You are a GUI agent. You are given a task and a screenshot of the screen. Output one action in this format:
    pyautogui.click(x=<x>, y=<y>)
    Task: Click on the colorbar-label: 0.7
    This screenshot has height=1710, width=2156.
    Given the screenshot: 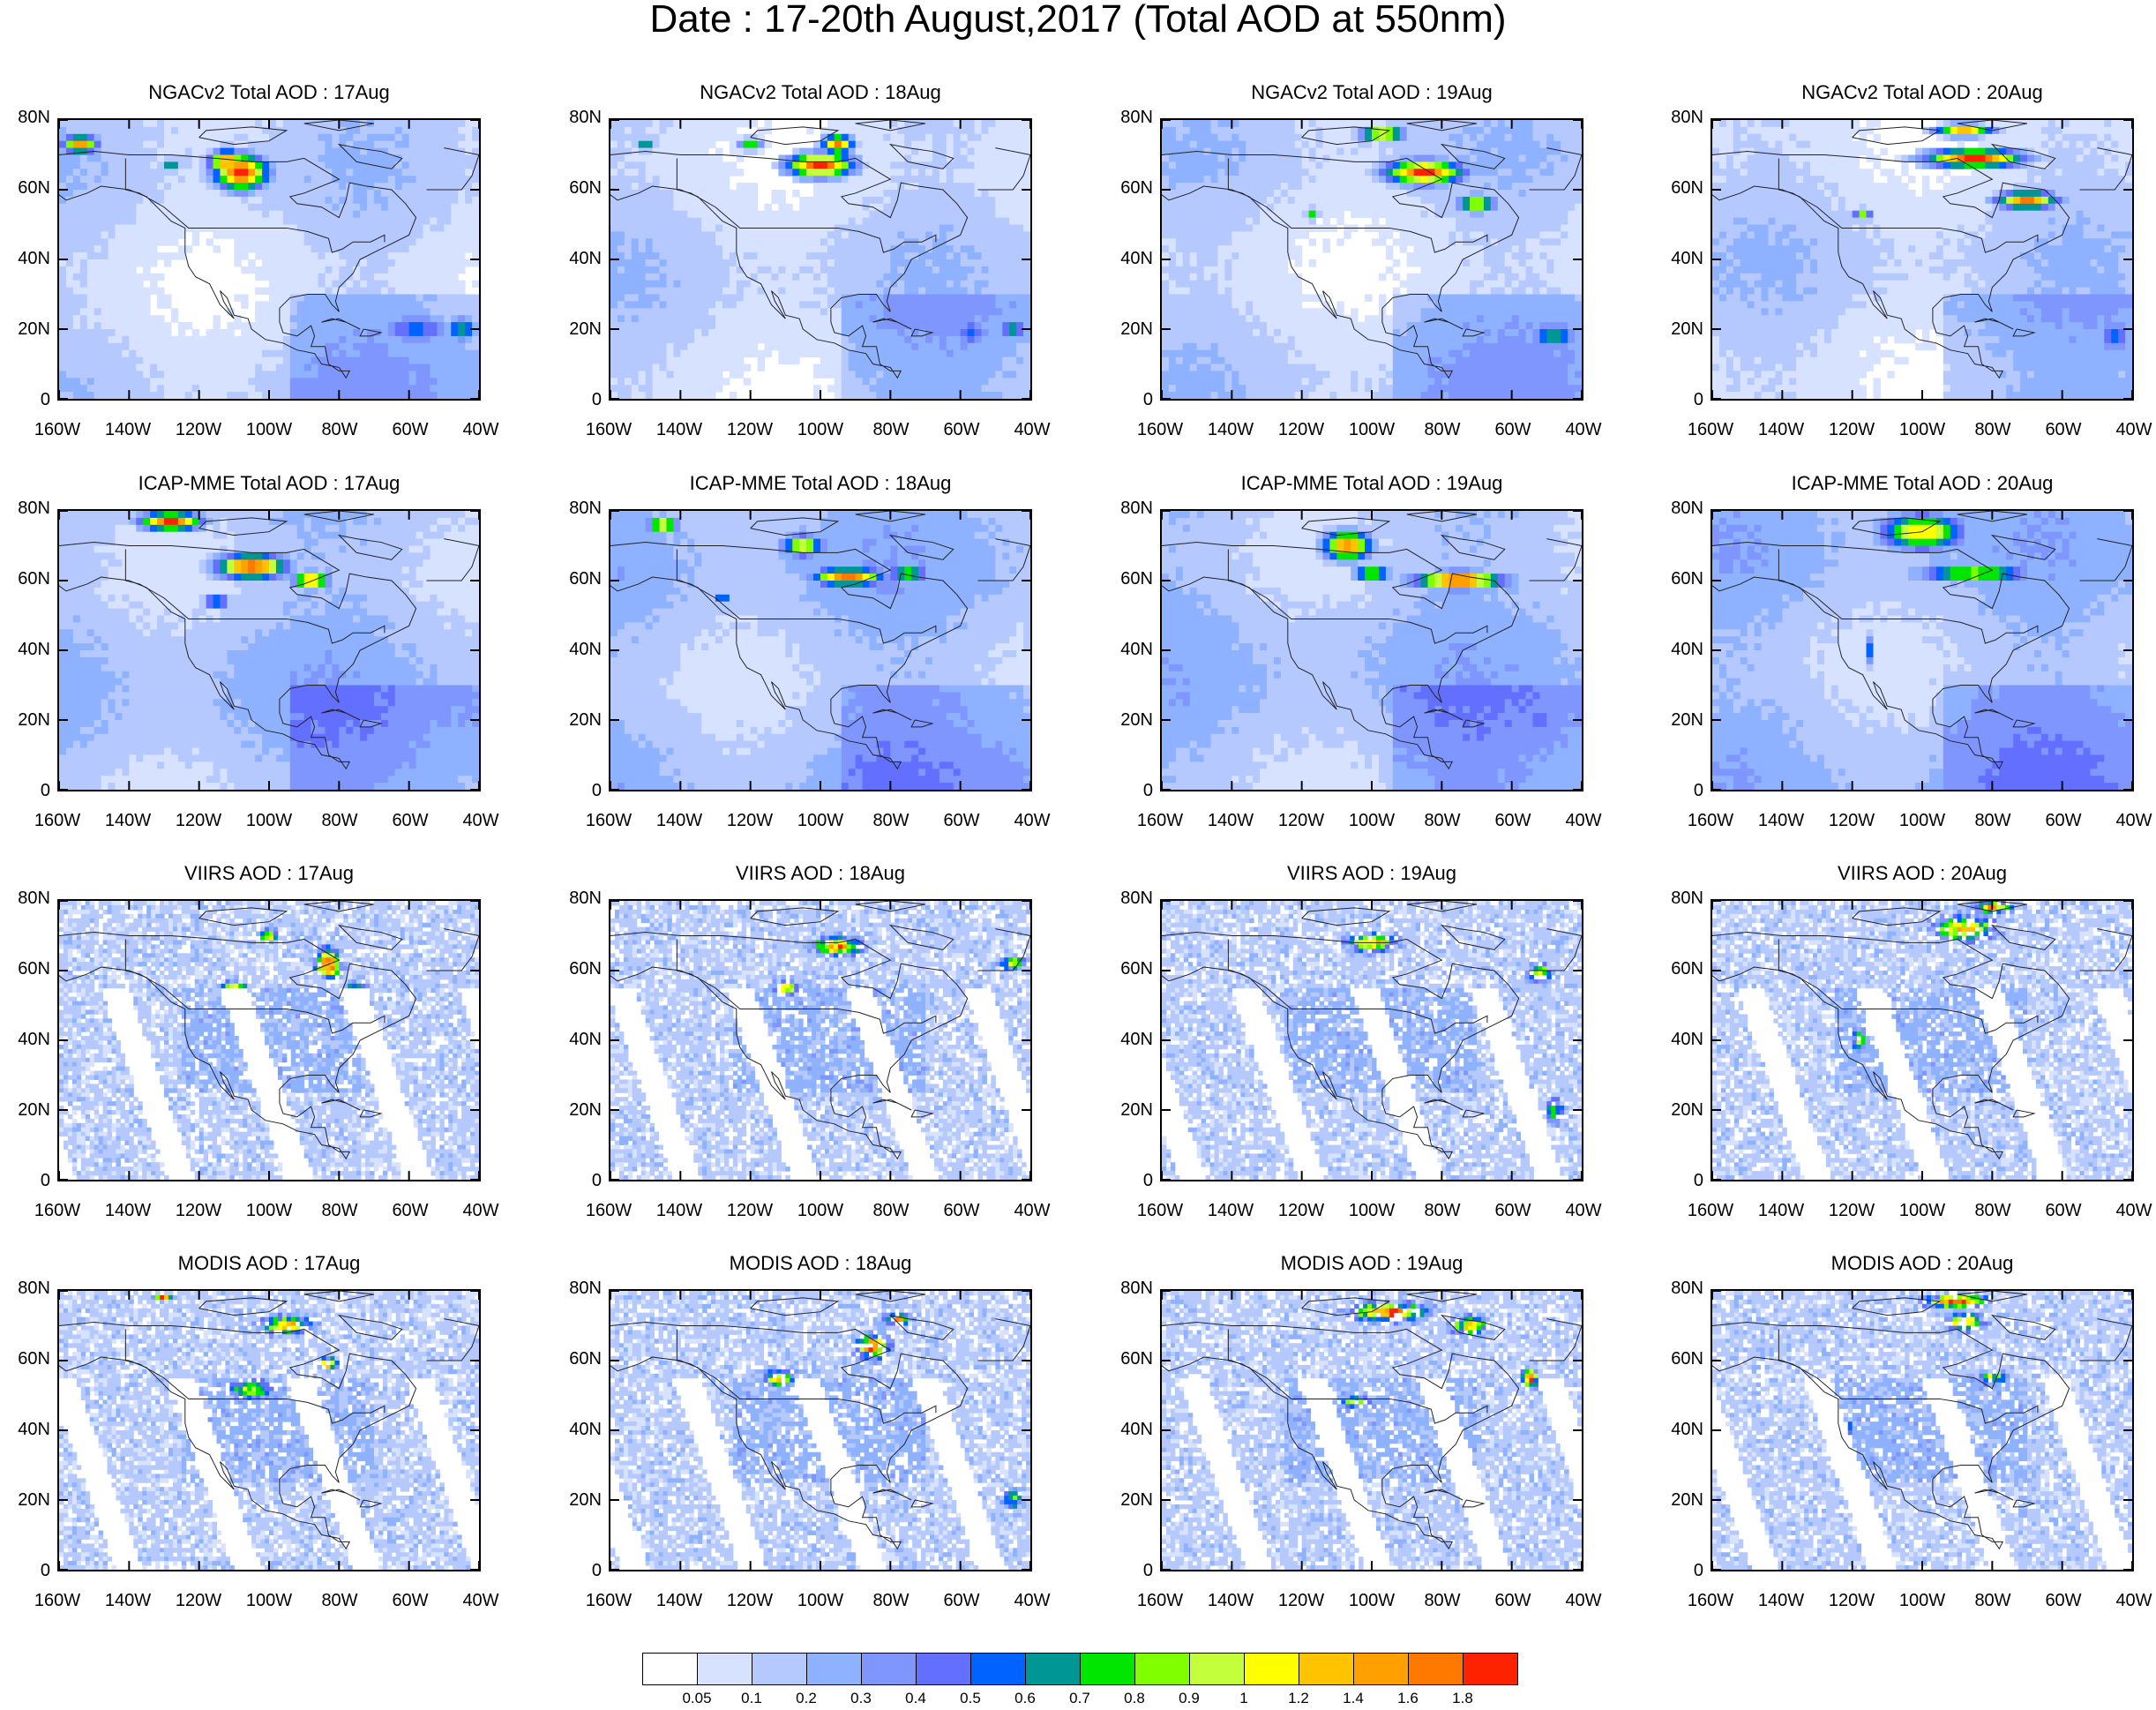 What is the action you would take?
    pyautogui.click(x=1079, y=1698)
    